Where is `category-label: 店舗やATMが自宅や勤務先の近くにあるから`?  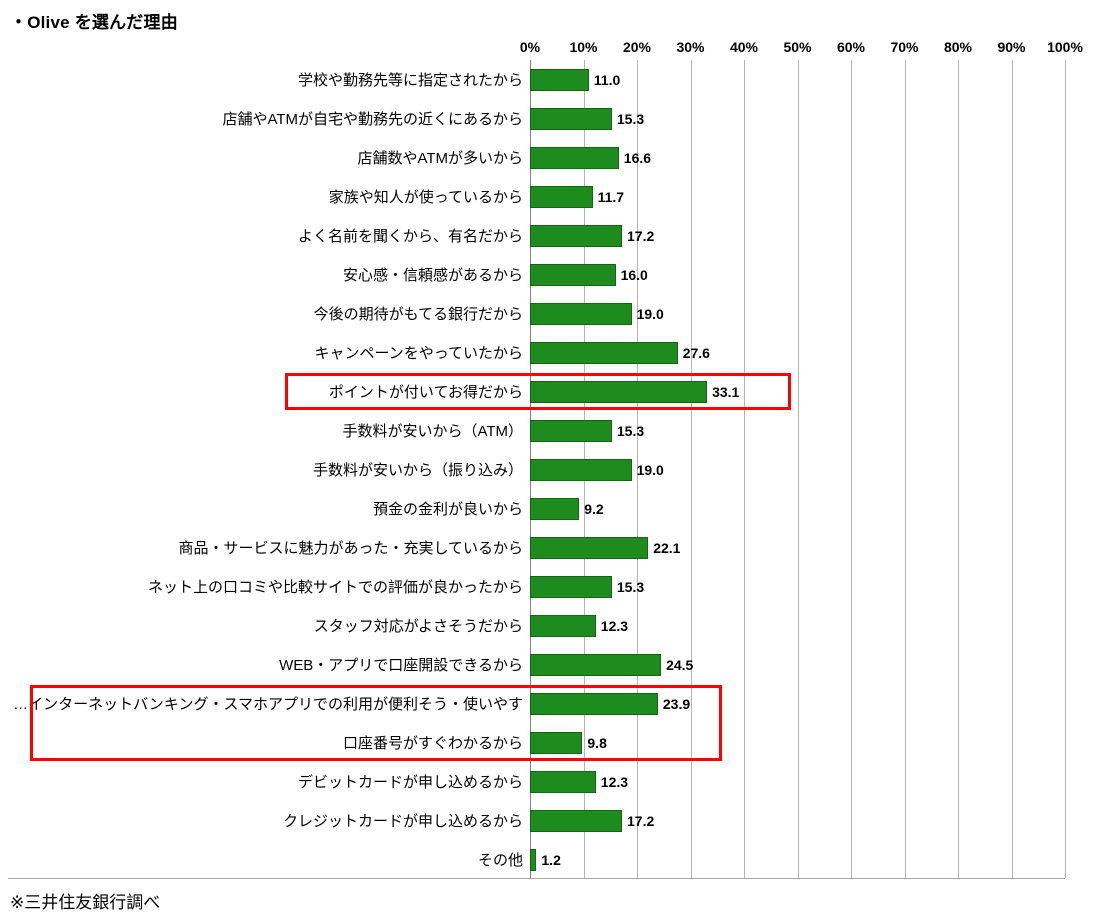
category-label: 店舗やATMが自宅や勤務先の近くにあるから is located at coordinates (372, 119).